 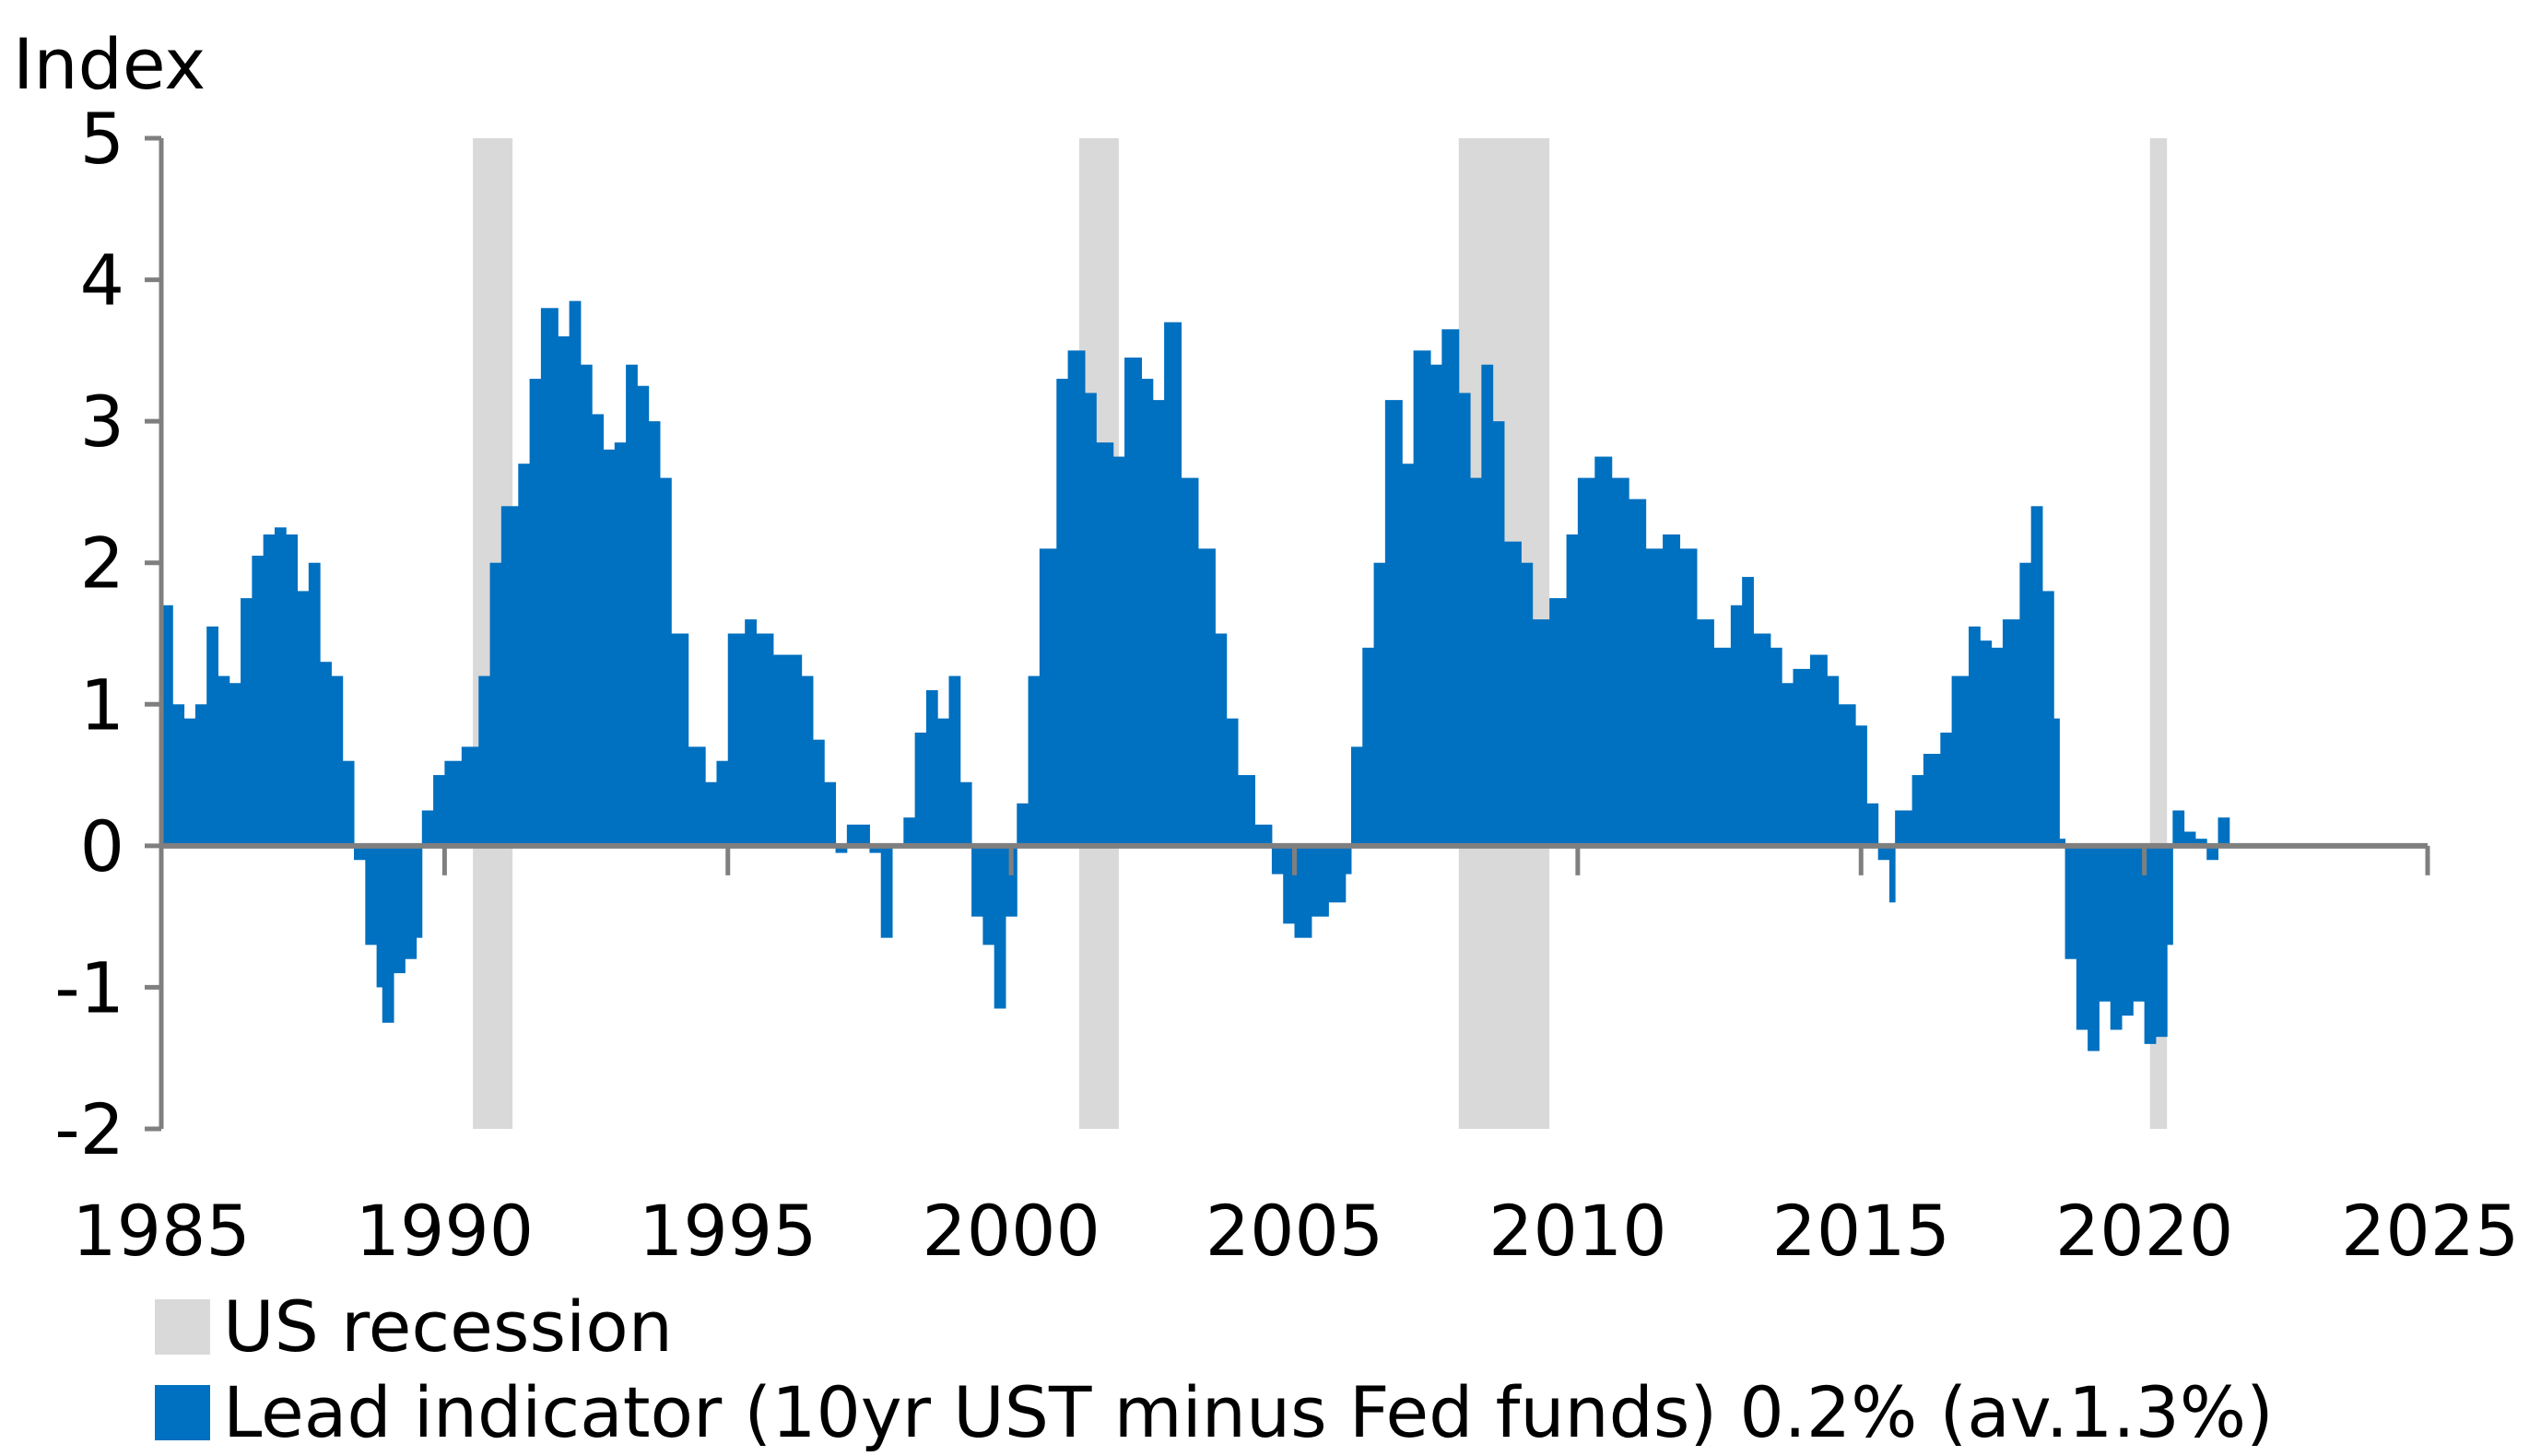 What do you see at coordinates (102, 704) in the screenshot?
I see `y-tick-label: 1` at bounding box center [102, 704].